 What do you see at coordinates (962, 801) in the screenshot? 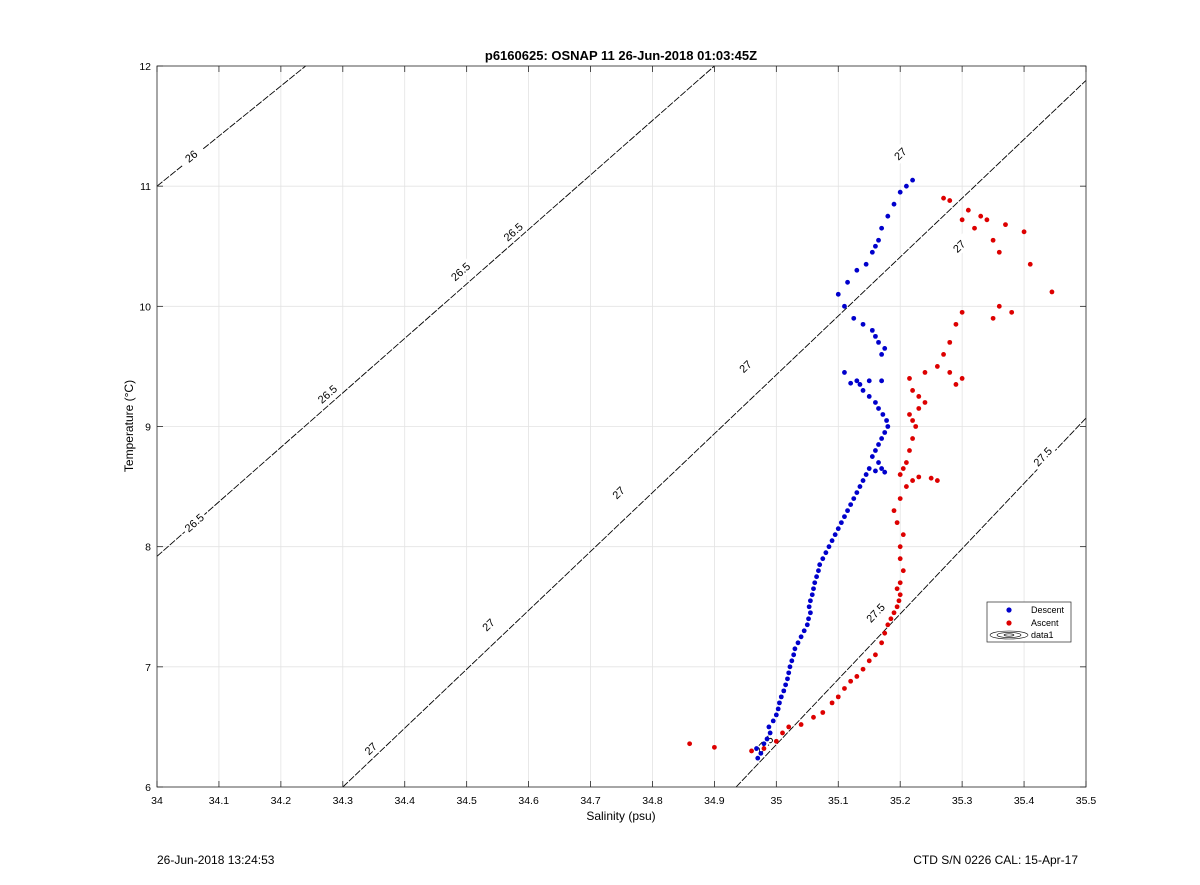
I see `x-tick-label: 35.3` at bounding box center [962, 801].